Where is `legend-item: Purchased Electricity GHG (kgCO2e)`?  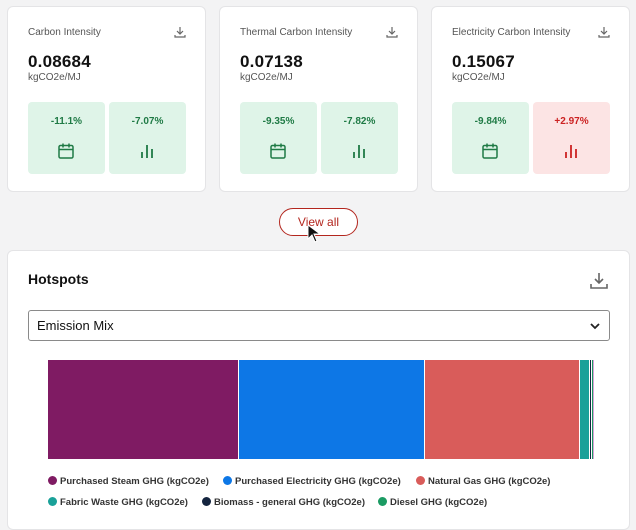
legend-item: Purchased Electricity GHG (kgCO2e) is located at coordinates (312, 481).